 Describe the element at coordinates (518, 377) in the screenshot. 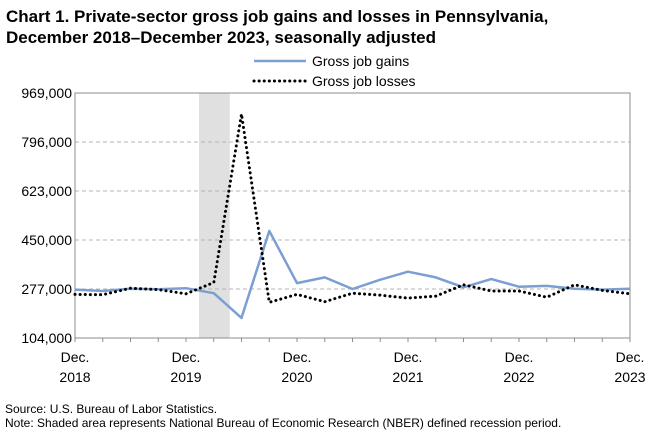

I see `x-tick-label-year: 2022` at that location.